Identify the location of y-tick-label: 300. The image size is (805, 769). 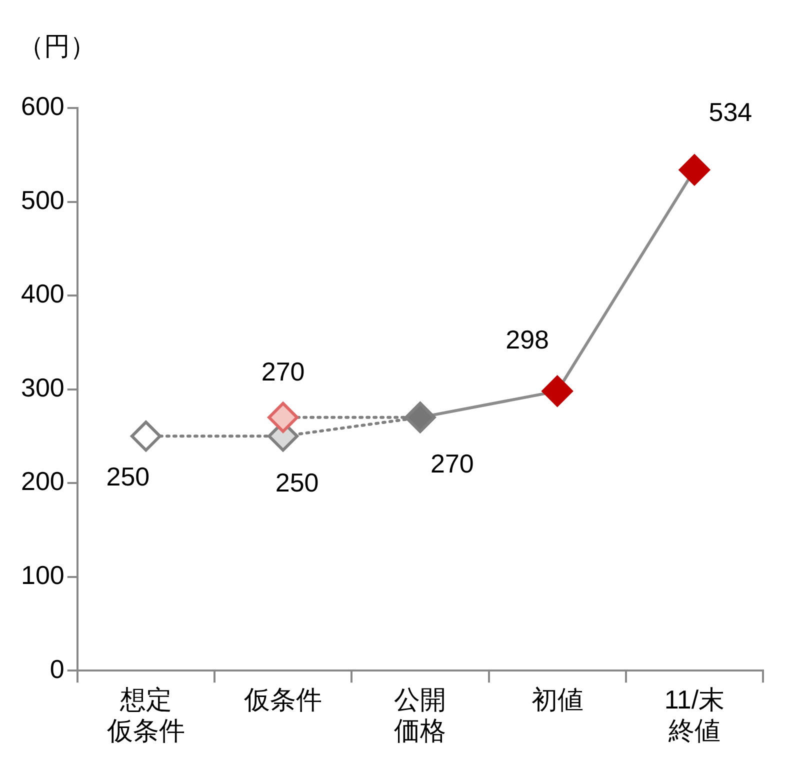
(42, 387).